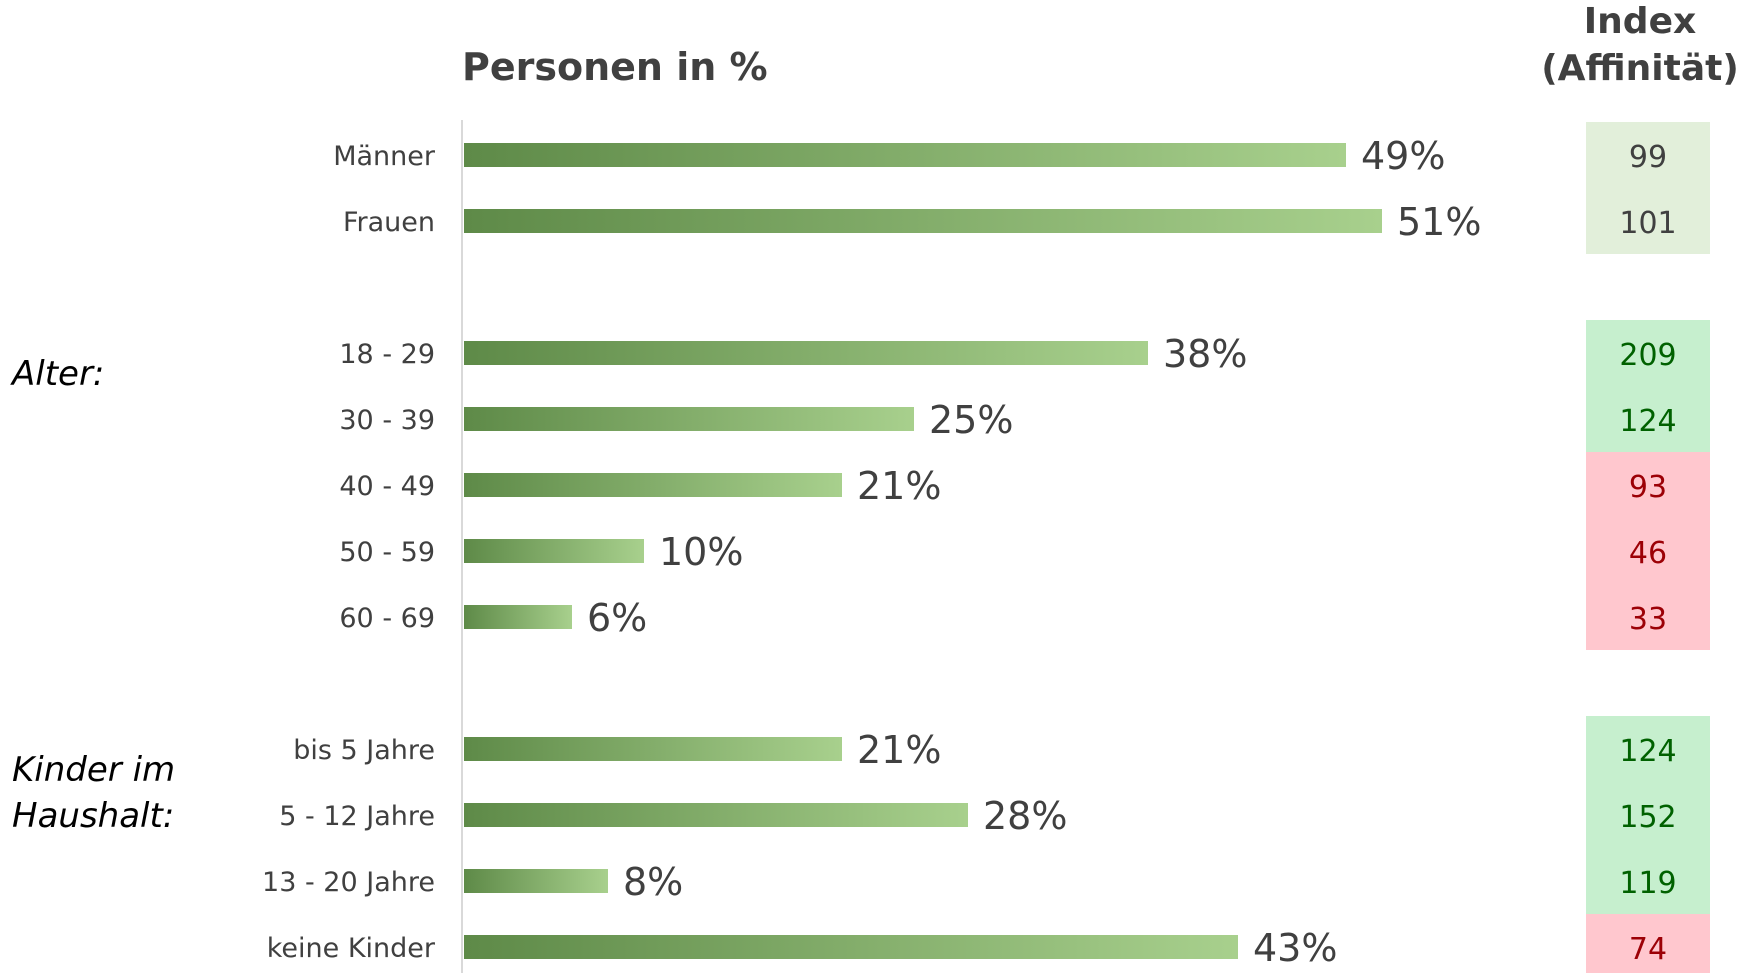 Image resolution: width=1739 pixels, height=973 pixels. I want to click on value-label: 10%, so click(701, 552).